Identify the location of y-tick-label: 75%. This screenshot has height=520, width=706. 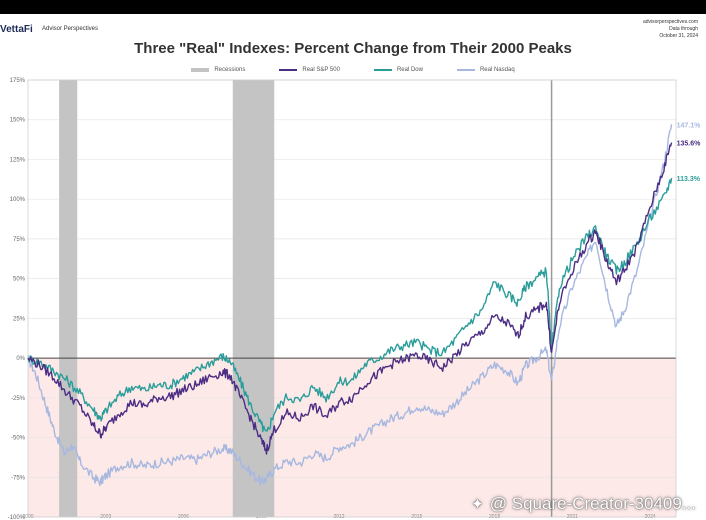
(19, 240).